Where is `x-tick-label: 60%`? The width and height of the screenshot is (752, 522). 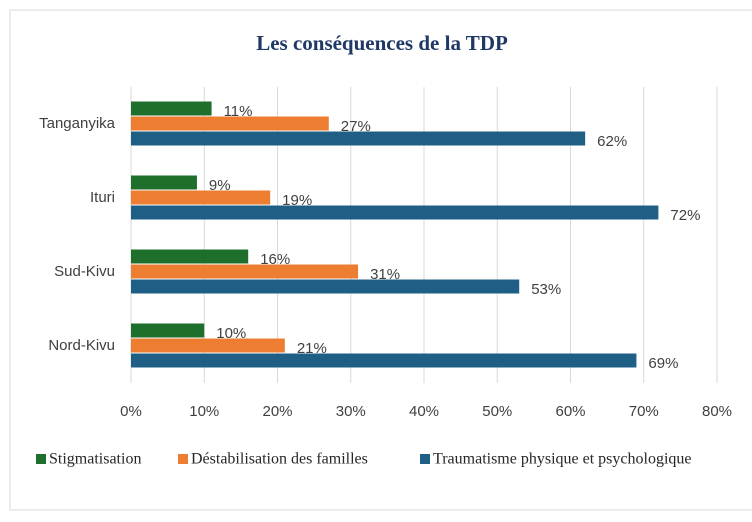 x-tick-label: 60% is located at coordinates (570, 411).